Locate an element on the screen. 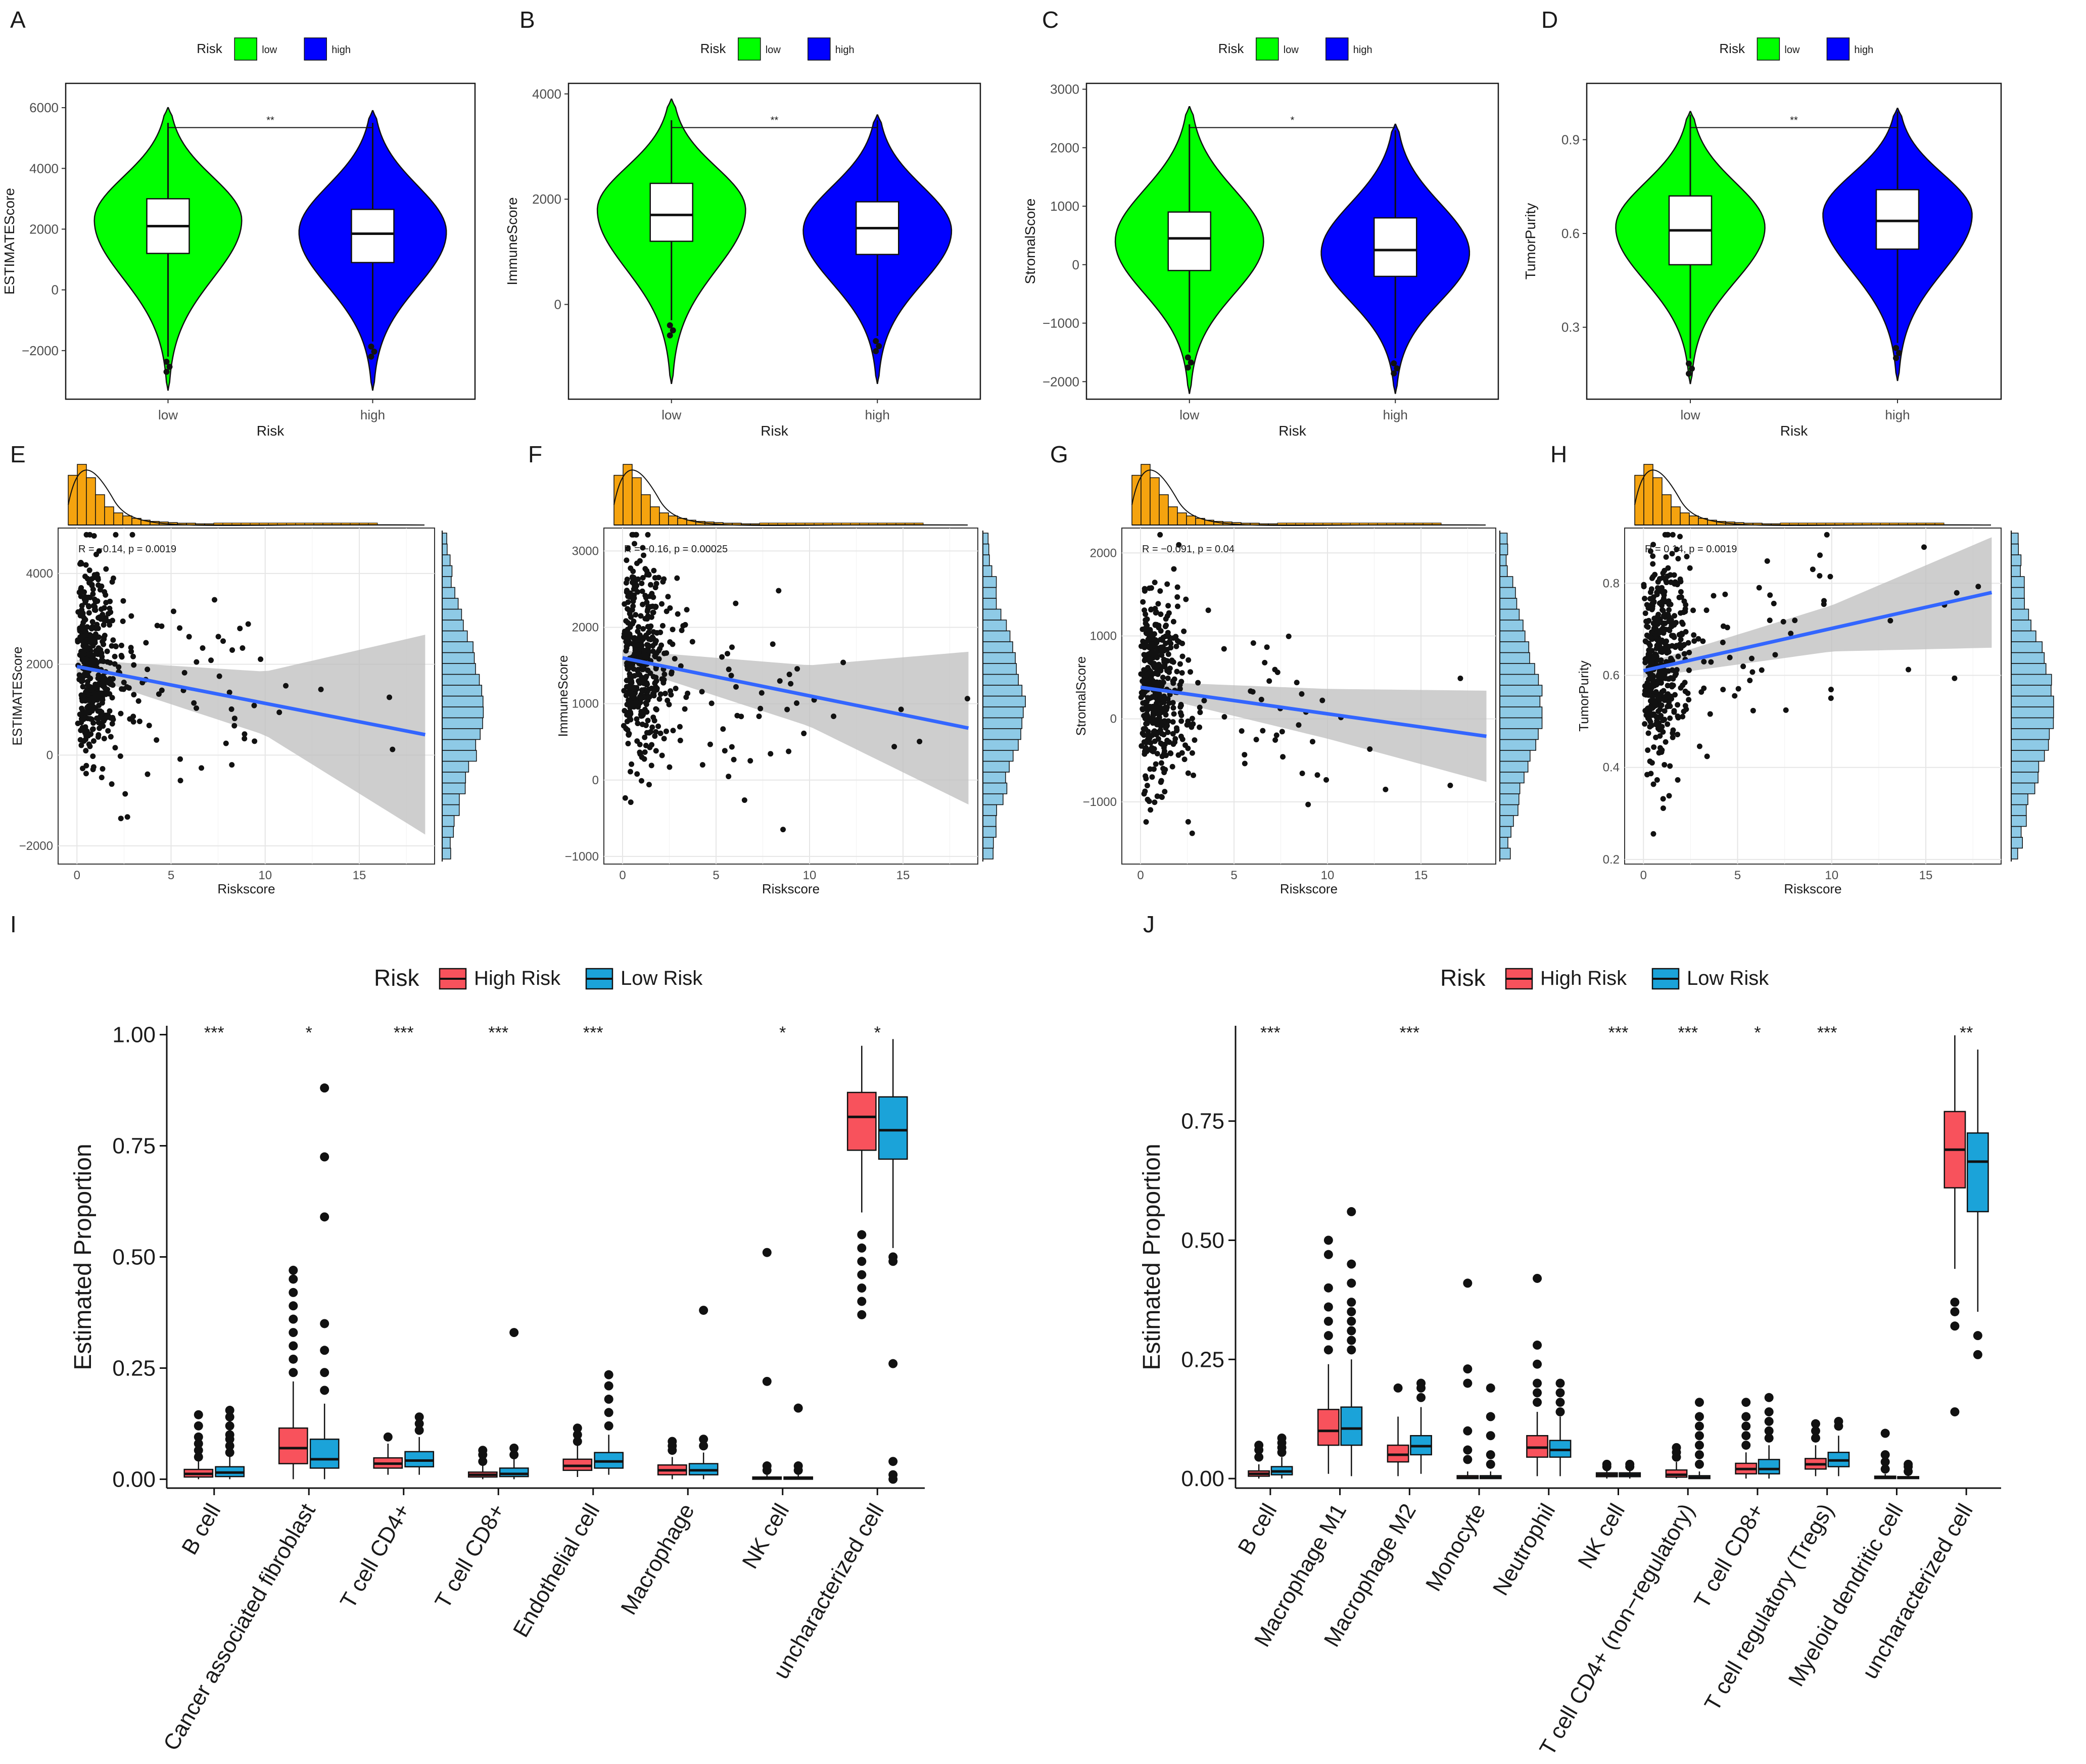 The width and height of the screenshot is (2086, 1764). y-marginal-histogram is located at coordinates (1004, 696).